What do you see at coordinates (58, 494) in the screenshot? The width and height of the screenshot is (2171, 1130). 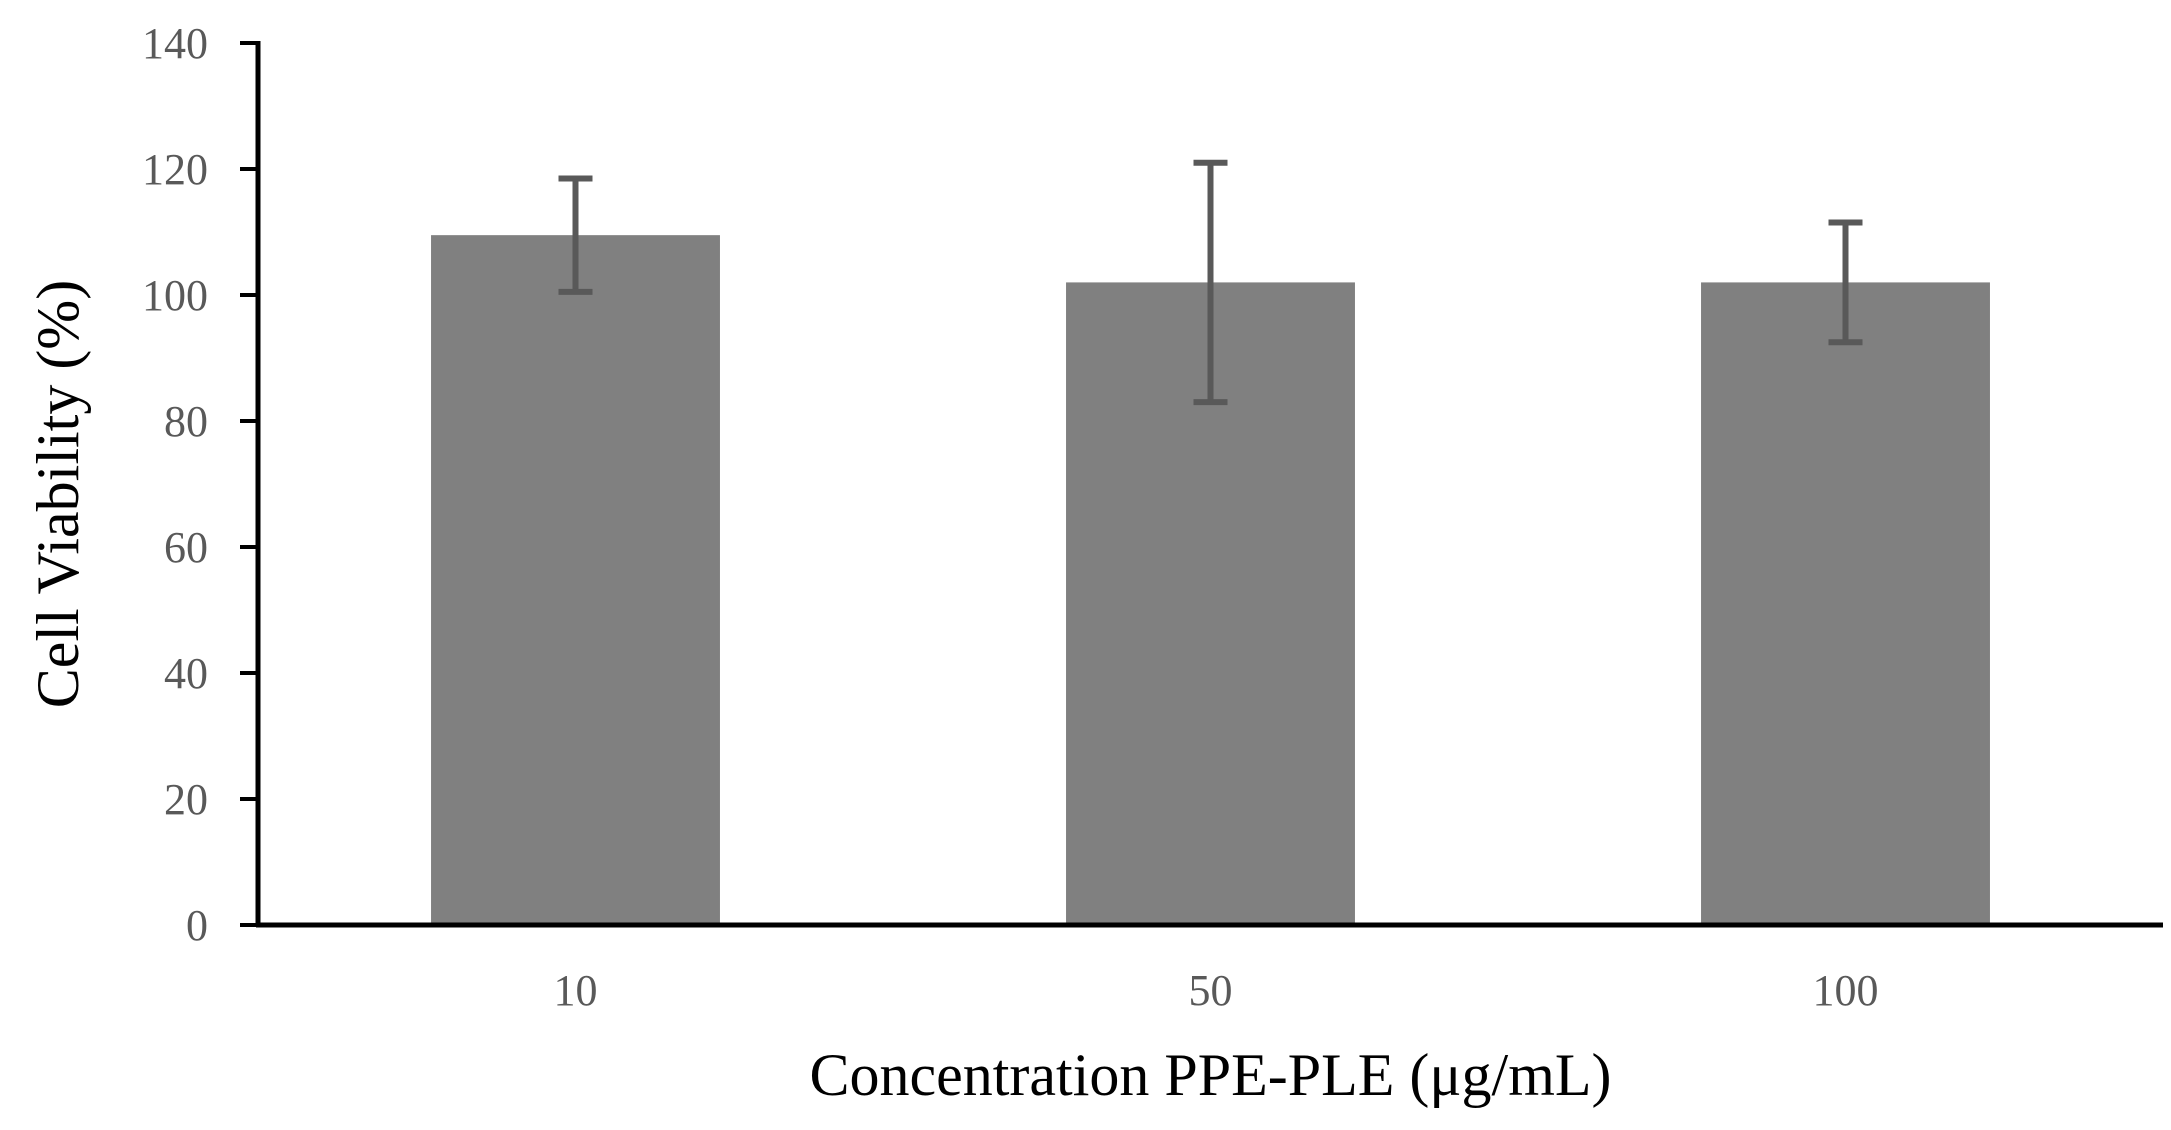 I see `y-axis-title: Cell Viability (%)` at bounding box center [58, 494].